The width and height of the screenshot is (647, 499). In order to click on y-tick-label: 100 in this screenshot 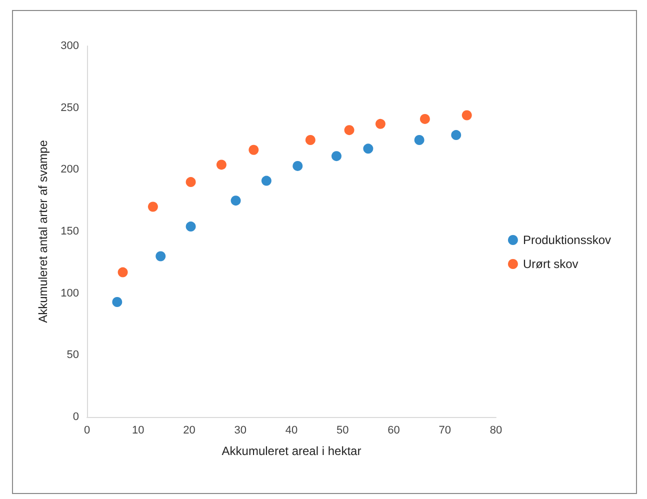, I will do `click(69, 293)`.